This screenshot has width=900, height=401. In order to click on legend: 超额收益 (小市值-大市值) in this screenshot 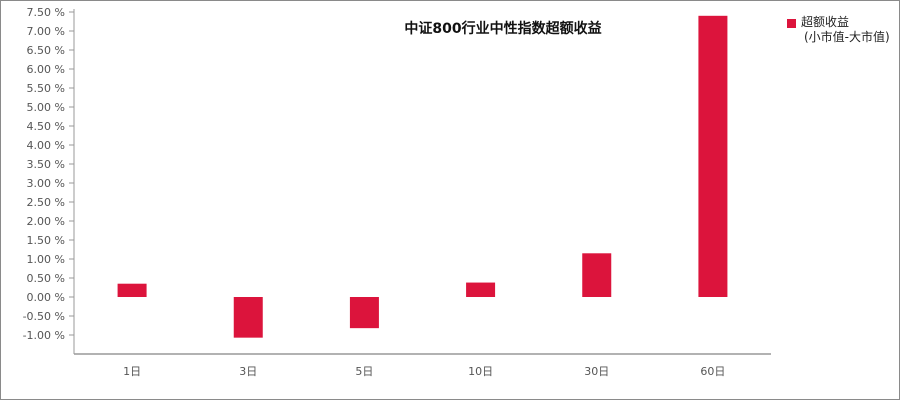, I will do `click(838, 29)`.